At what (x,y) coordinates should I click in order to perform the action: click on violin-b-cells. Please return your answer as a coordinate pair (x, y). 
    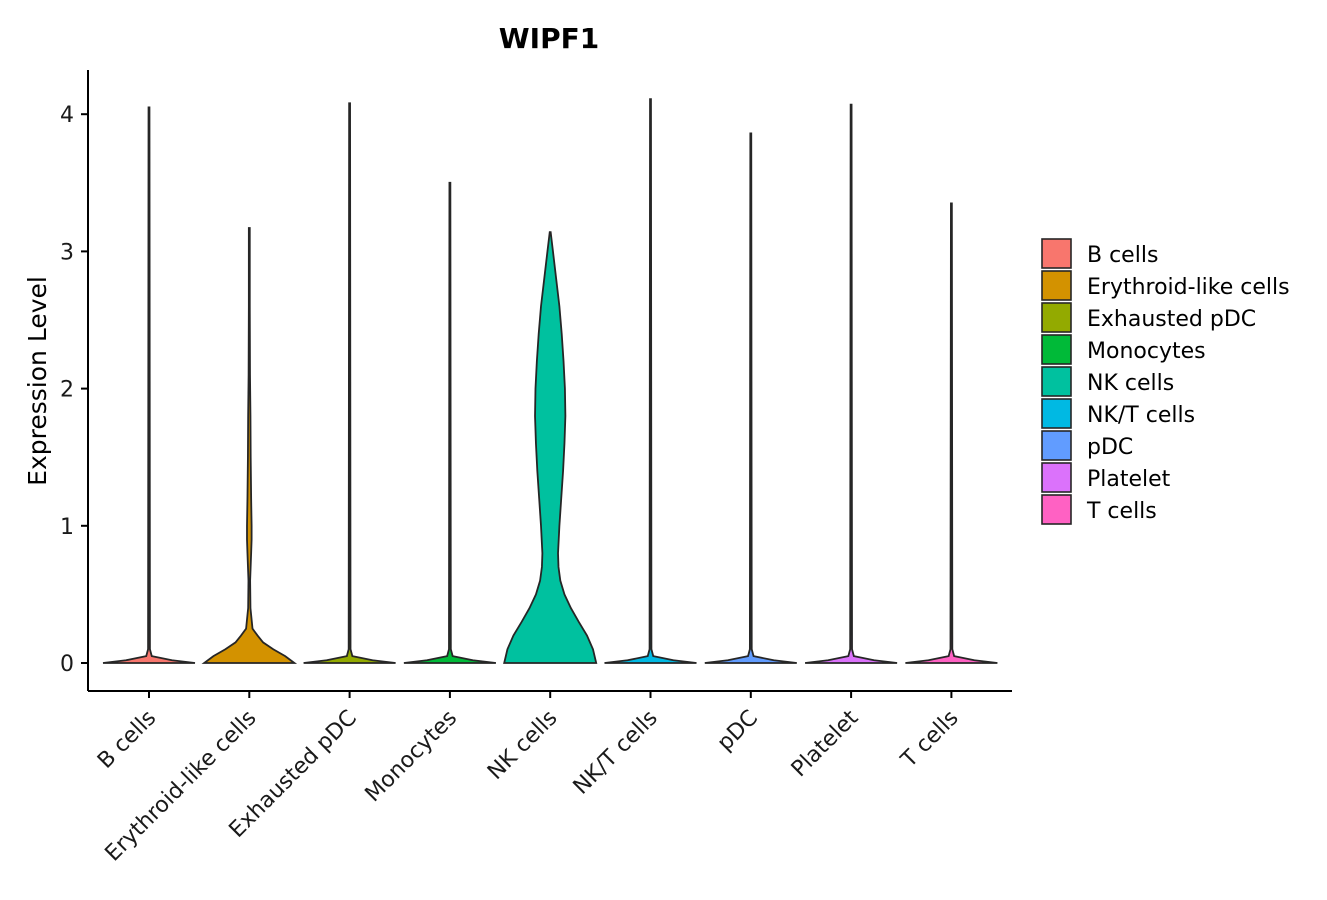
    Looking at the image, I should click on (149, 385).